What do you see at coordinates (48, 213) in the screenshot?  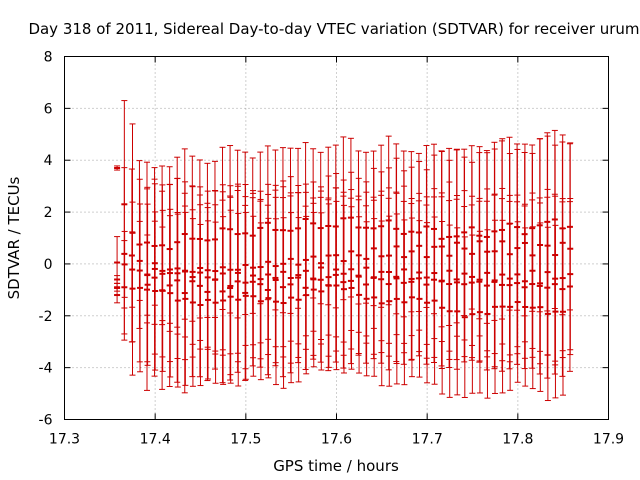 I see `y-tick-label: 2` at bounding box center [48, 213].